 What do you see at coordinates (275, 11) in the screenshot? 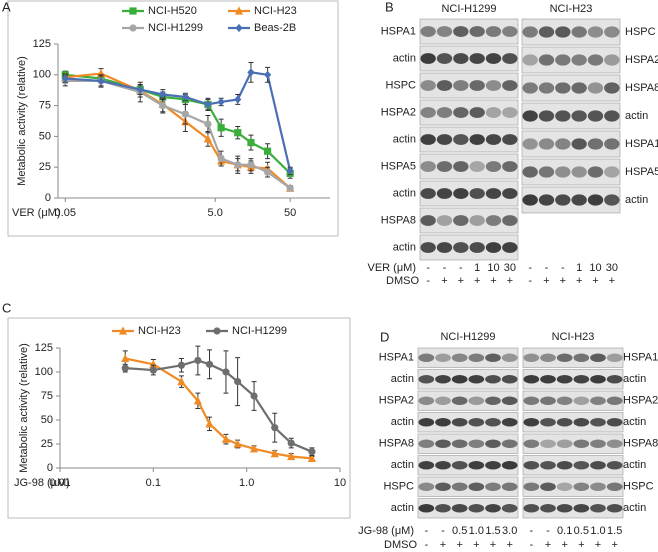
I see `legend-label: NCI-H23` at bounding box center [275, 11].